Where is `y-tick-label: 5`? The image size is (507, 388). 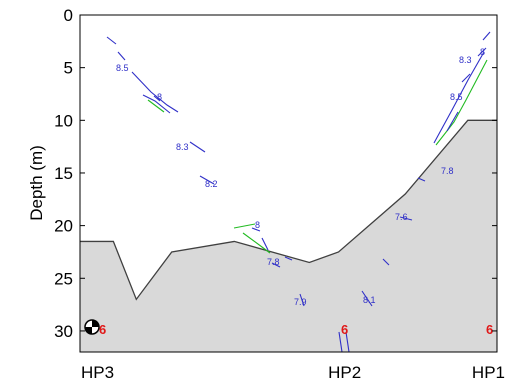 y-tick-label: 5 is located at coordinates (68, 68).